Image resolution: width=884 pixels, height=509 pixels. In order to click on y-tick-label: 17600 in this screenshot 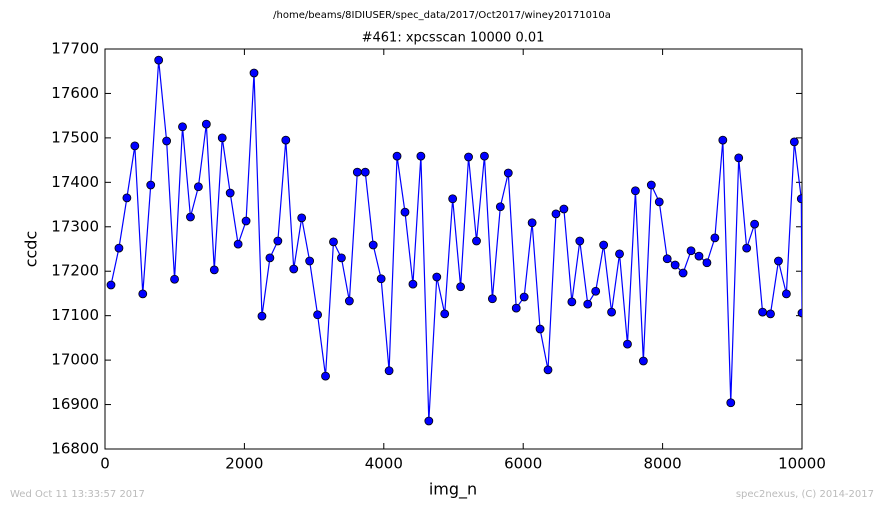, I will do `click(75, 93)`.